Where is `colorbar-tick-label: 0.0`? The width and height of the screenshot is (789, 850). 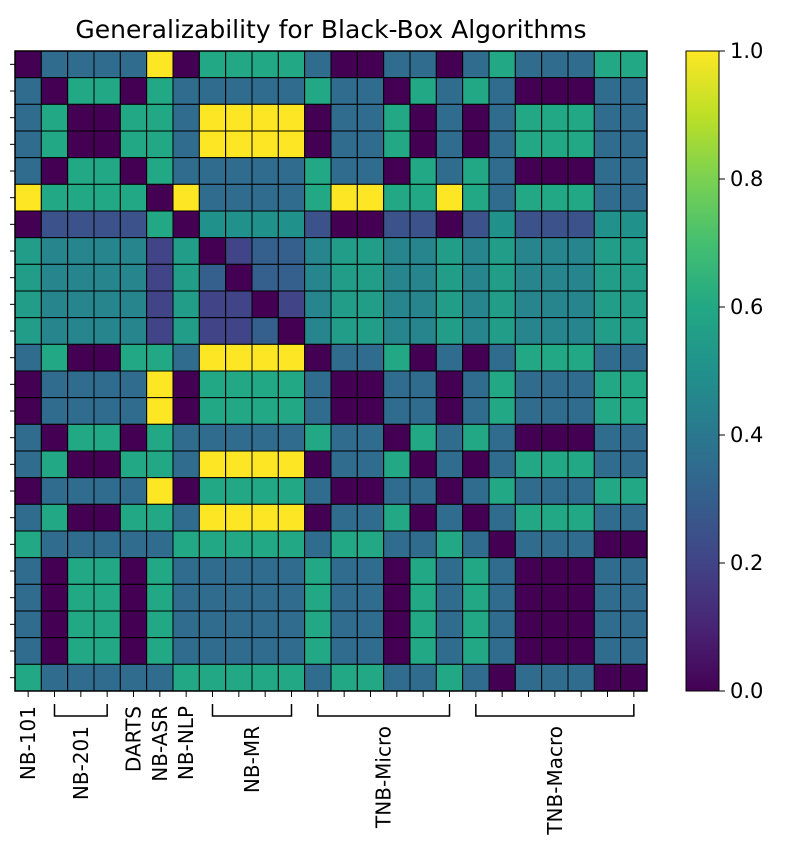
colorbar-tick-label: 0.0 is located at coordinates (746, 691).